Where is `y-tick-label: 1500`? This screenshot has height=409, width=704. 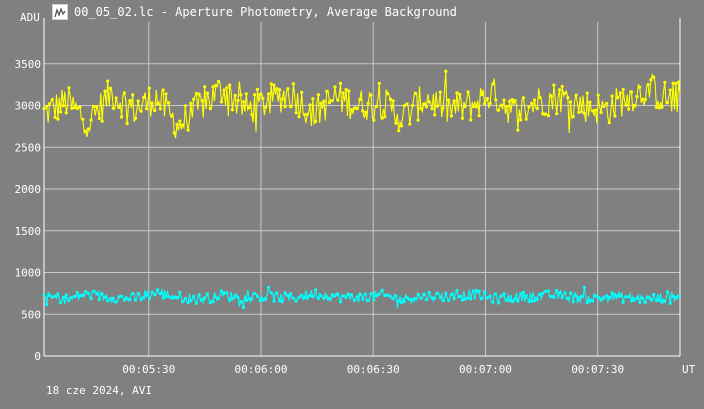
y-tick-label: 1500 is located at coordinates (28, 231).